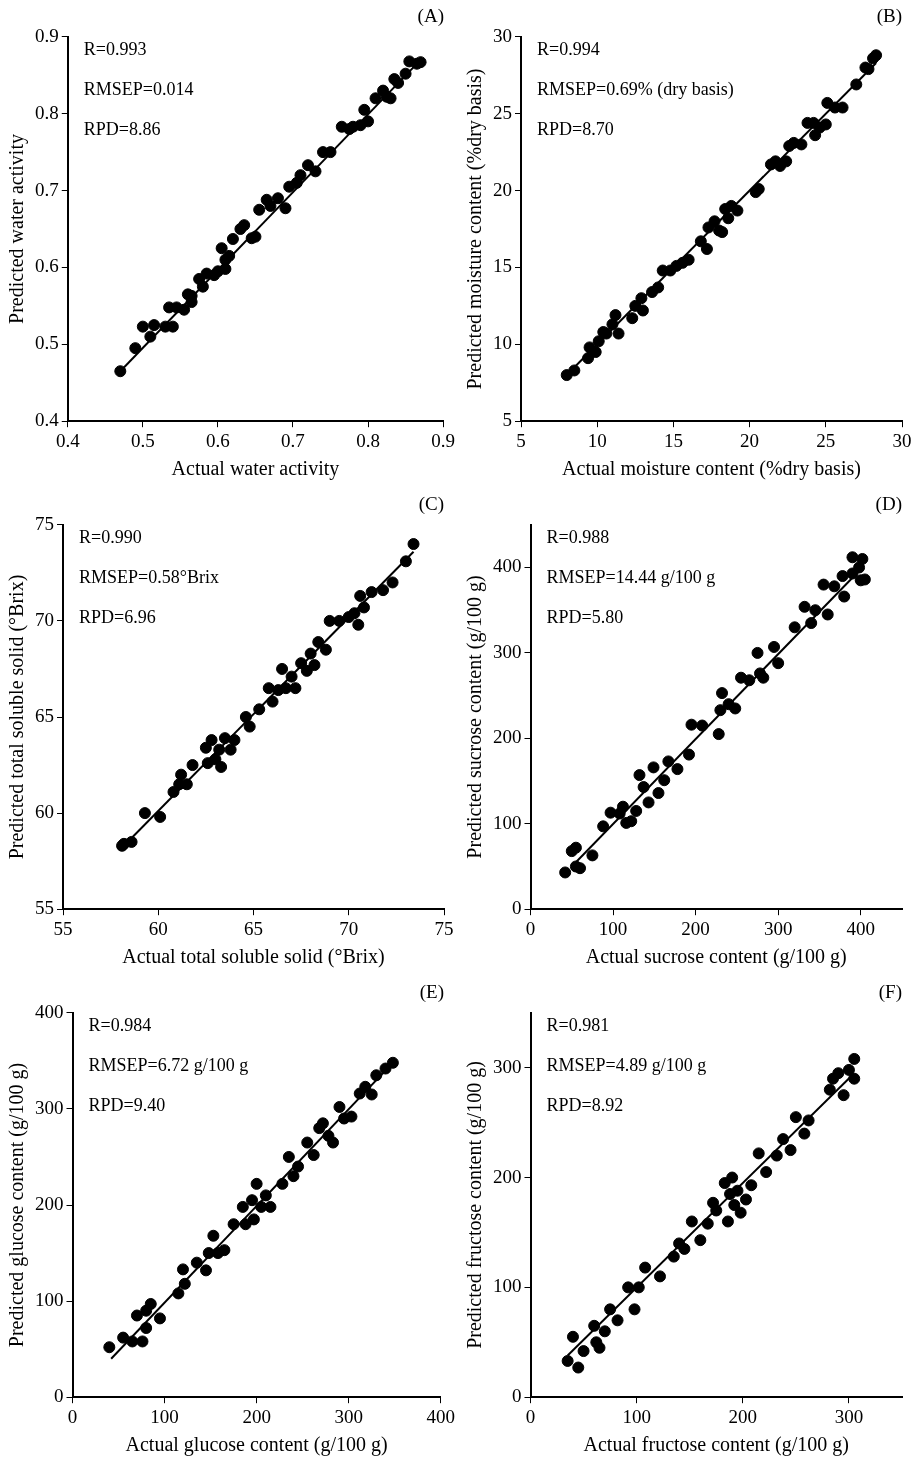 This screenshot has width=917, height=1466. I want to click on y-tick-label: 55, so click(44, 908).